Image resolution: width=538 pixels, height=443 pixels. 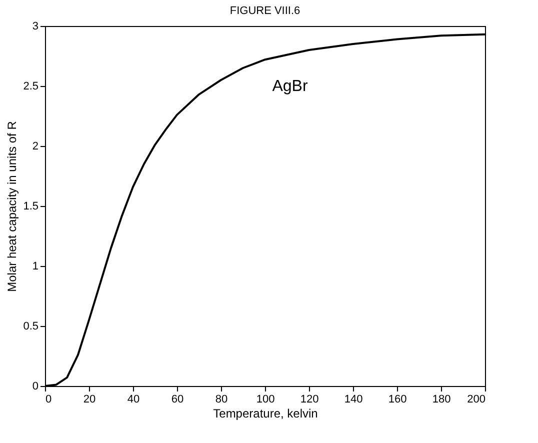 What do you see at coordinates (35, 386) in the screenshot?
I see `y-tick-label: 0` at bounding box center [35, 386].